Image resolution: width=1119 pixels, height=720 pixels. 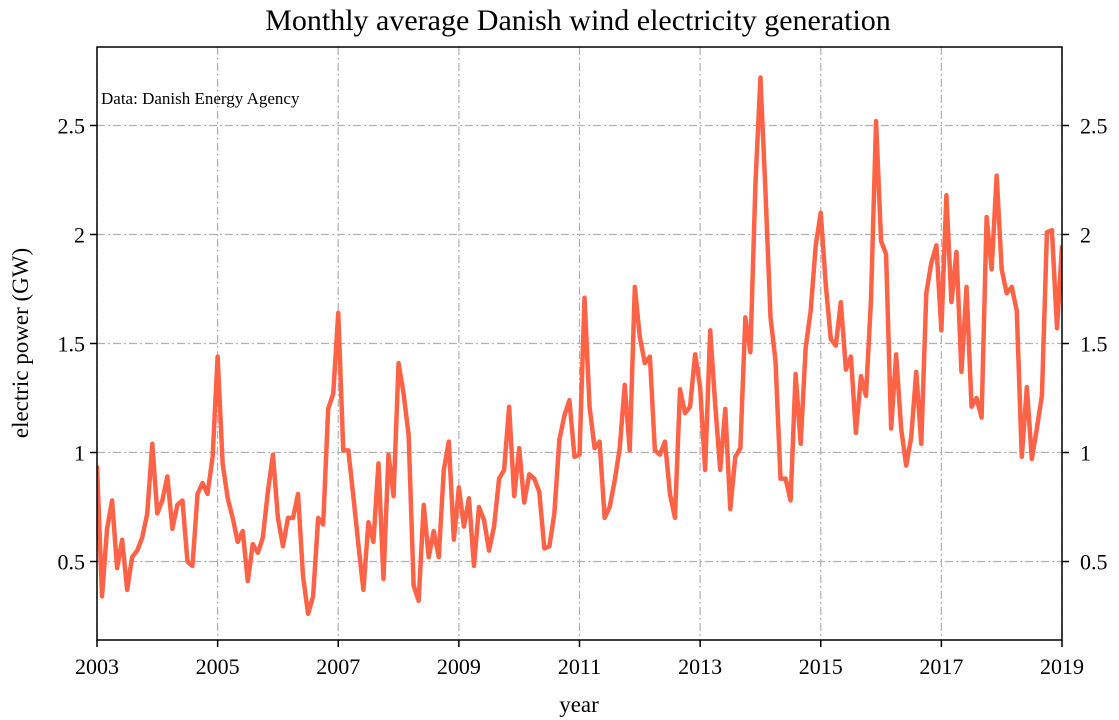 I want to click on y2-tick-label: 1, so click(x=1085, y=453).